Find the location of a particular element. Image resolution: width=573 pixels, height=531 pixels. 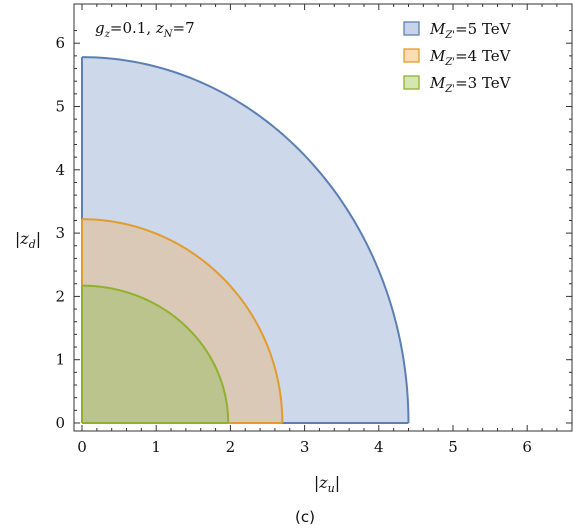

legend-label-2: MZ'=4 TeV is located at coordinates (470, 57).